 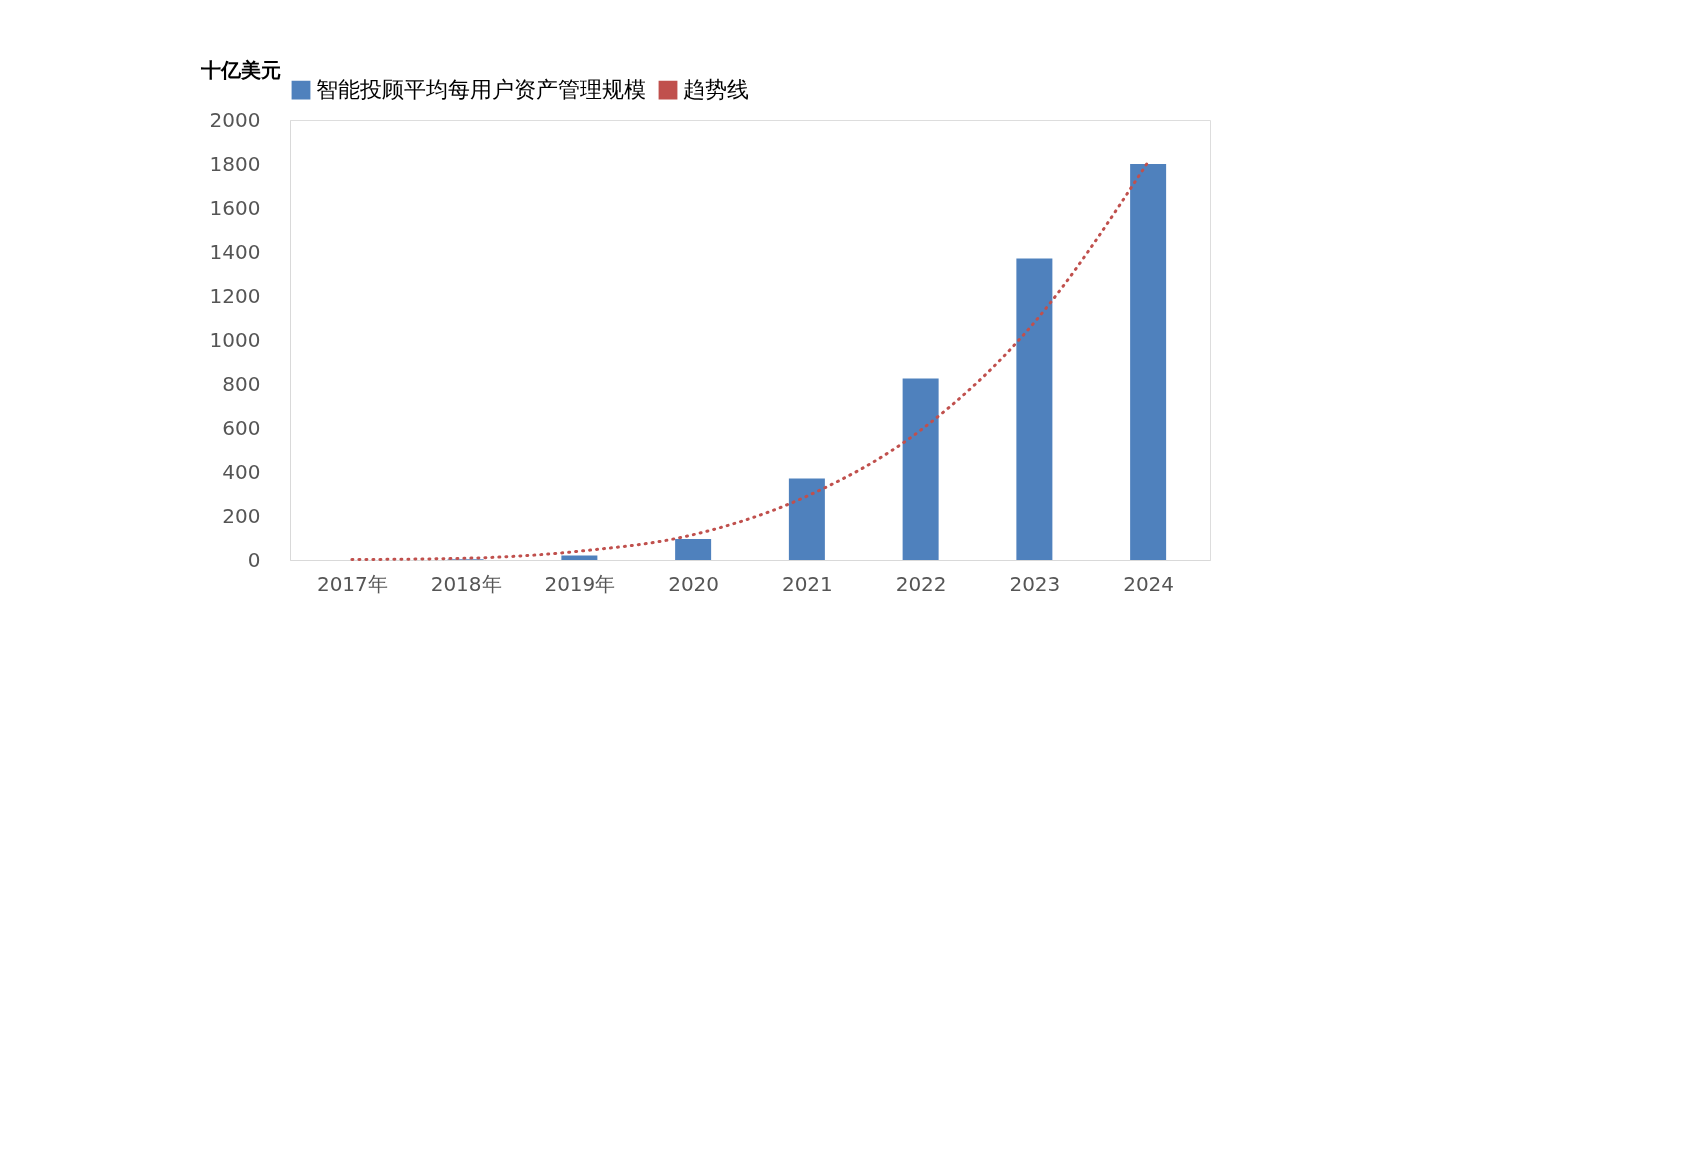 What do you see at coordinates (481, 90) in the screenshot?
I see `legend-label: 智能投顾平均每用户资产管理规模` at bounding box center [481, 90].